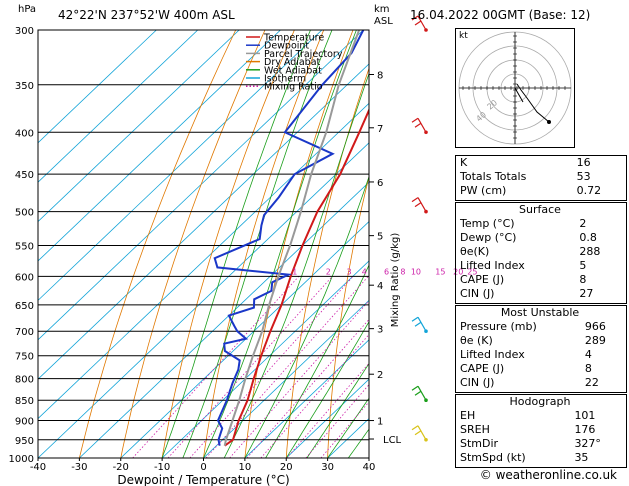 This screenshot has height=486, width=629. I want to click on table-row: PW (cm) 0.72, so click(540, 191).